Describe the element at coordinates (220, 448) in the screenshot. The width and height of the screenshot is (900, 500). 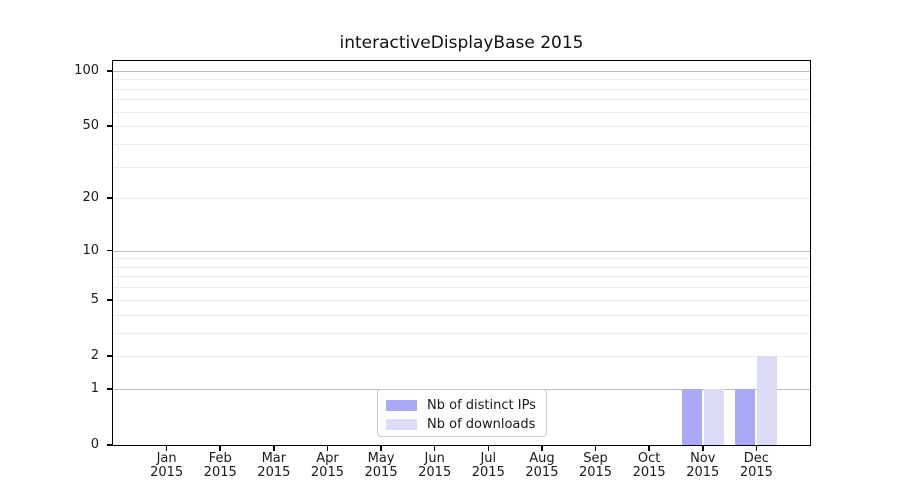
I see `x-tick-feb` at that location.